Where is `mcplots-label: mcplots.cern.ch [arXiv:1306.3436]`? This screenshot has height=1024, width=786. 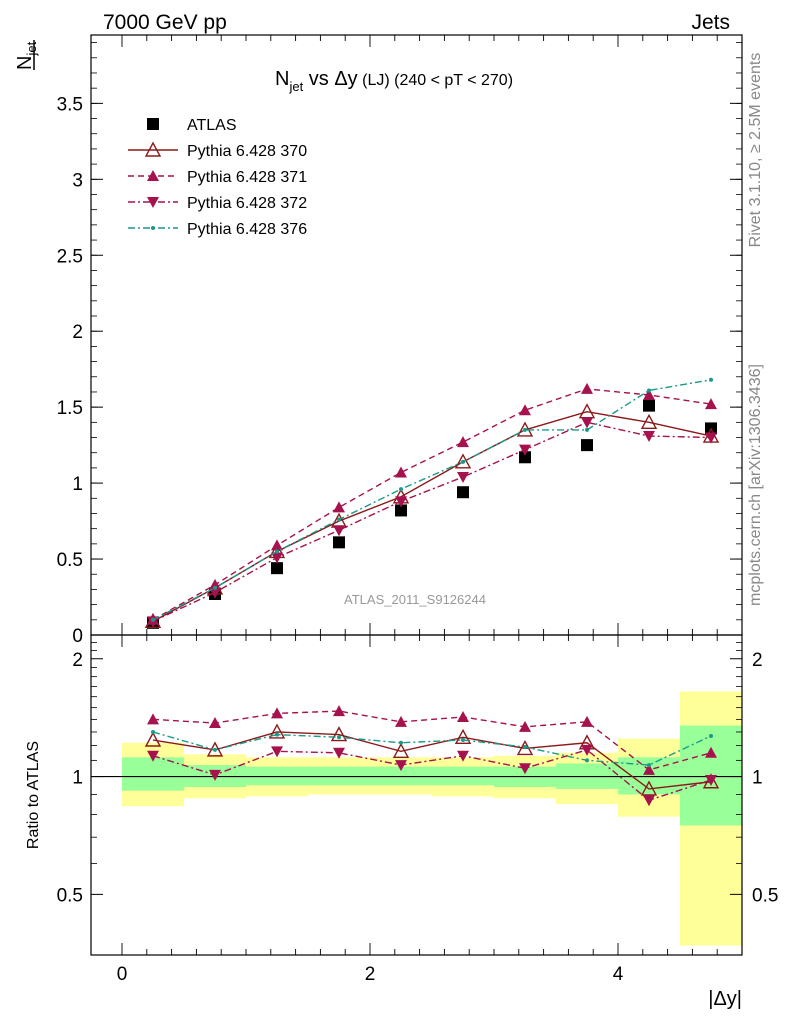
mcplots-label: mcplots.cern.ch [arXiv:1306.3436] is located at coordinates (755, 485).